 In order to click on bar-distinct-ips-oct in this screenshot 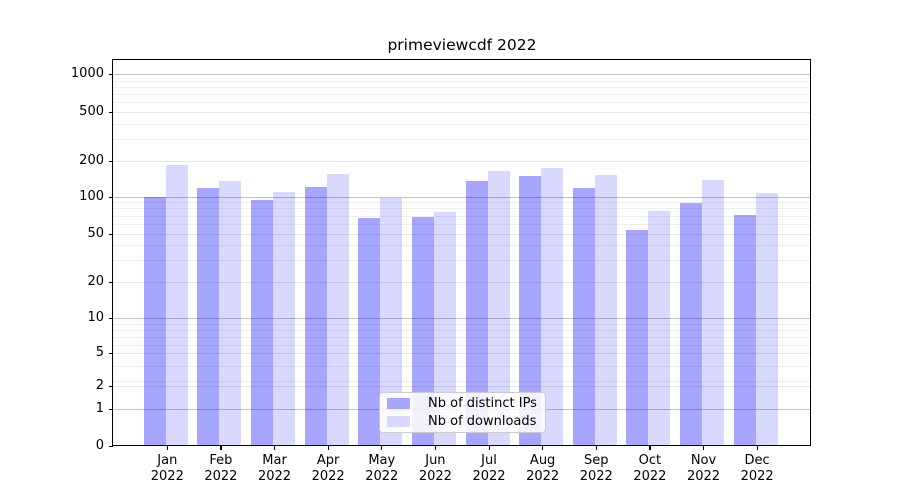, I will do `click(637, 337)`.